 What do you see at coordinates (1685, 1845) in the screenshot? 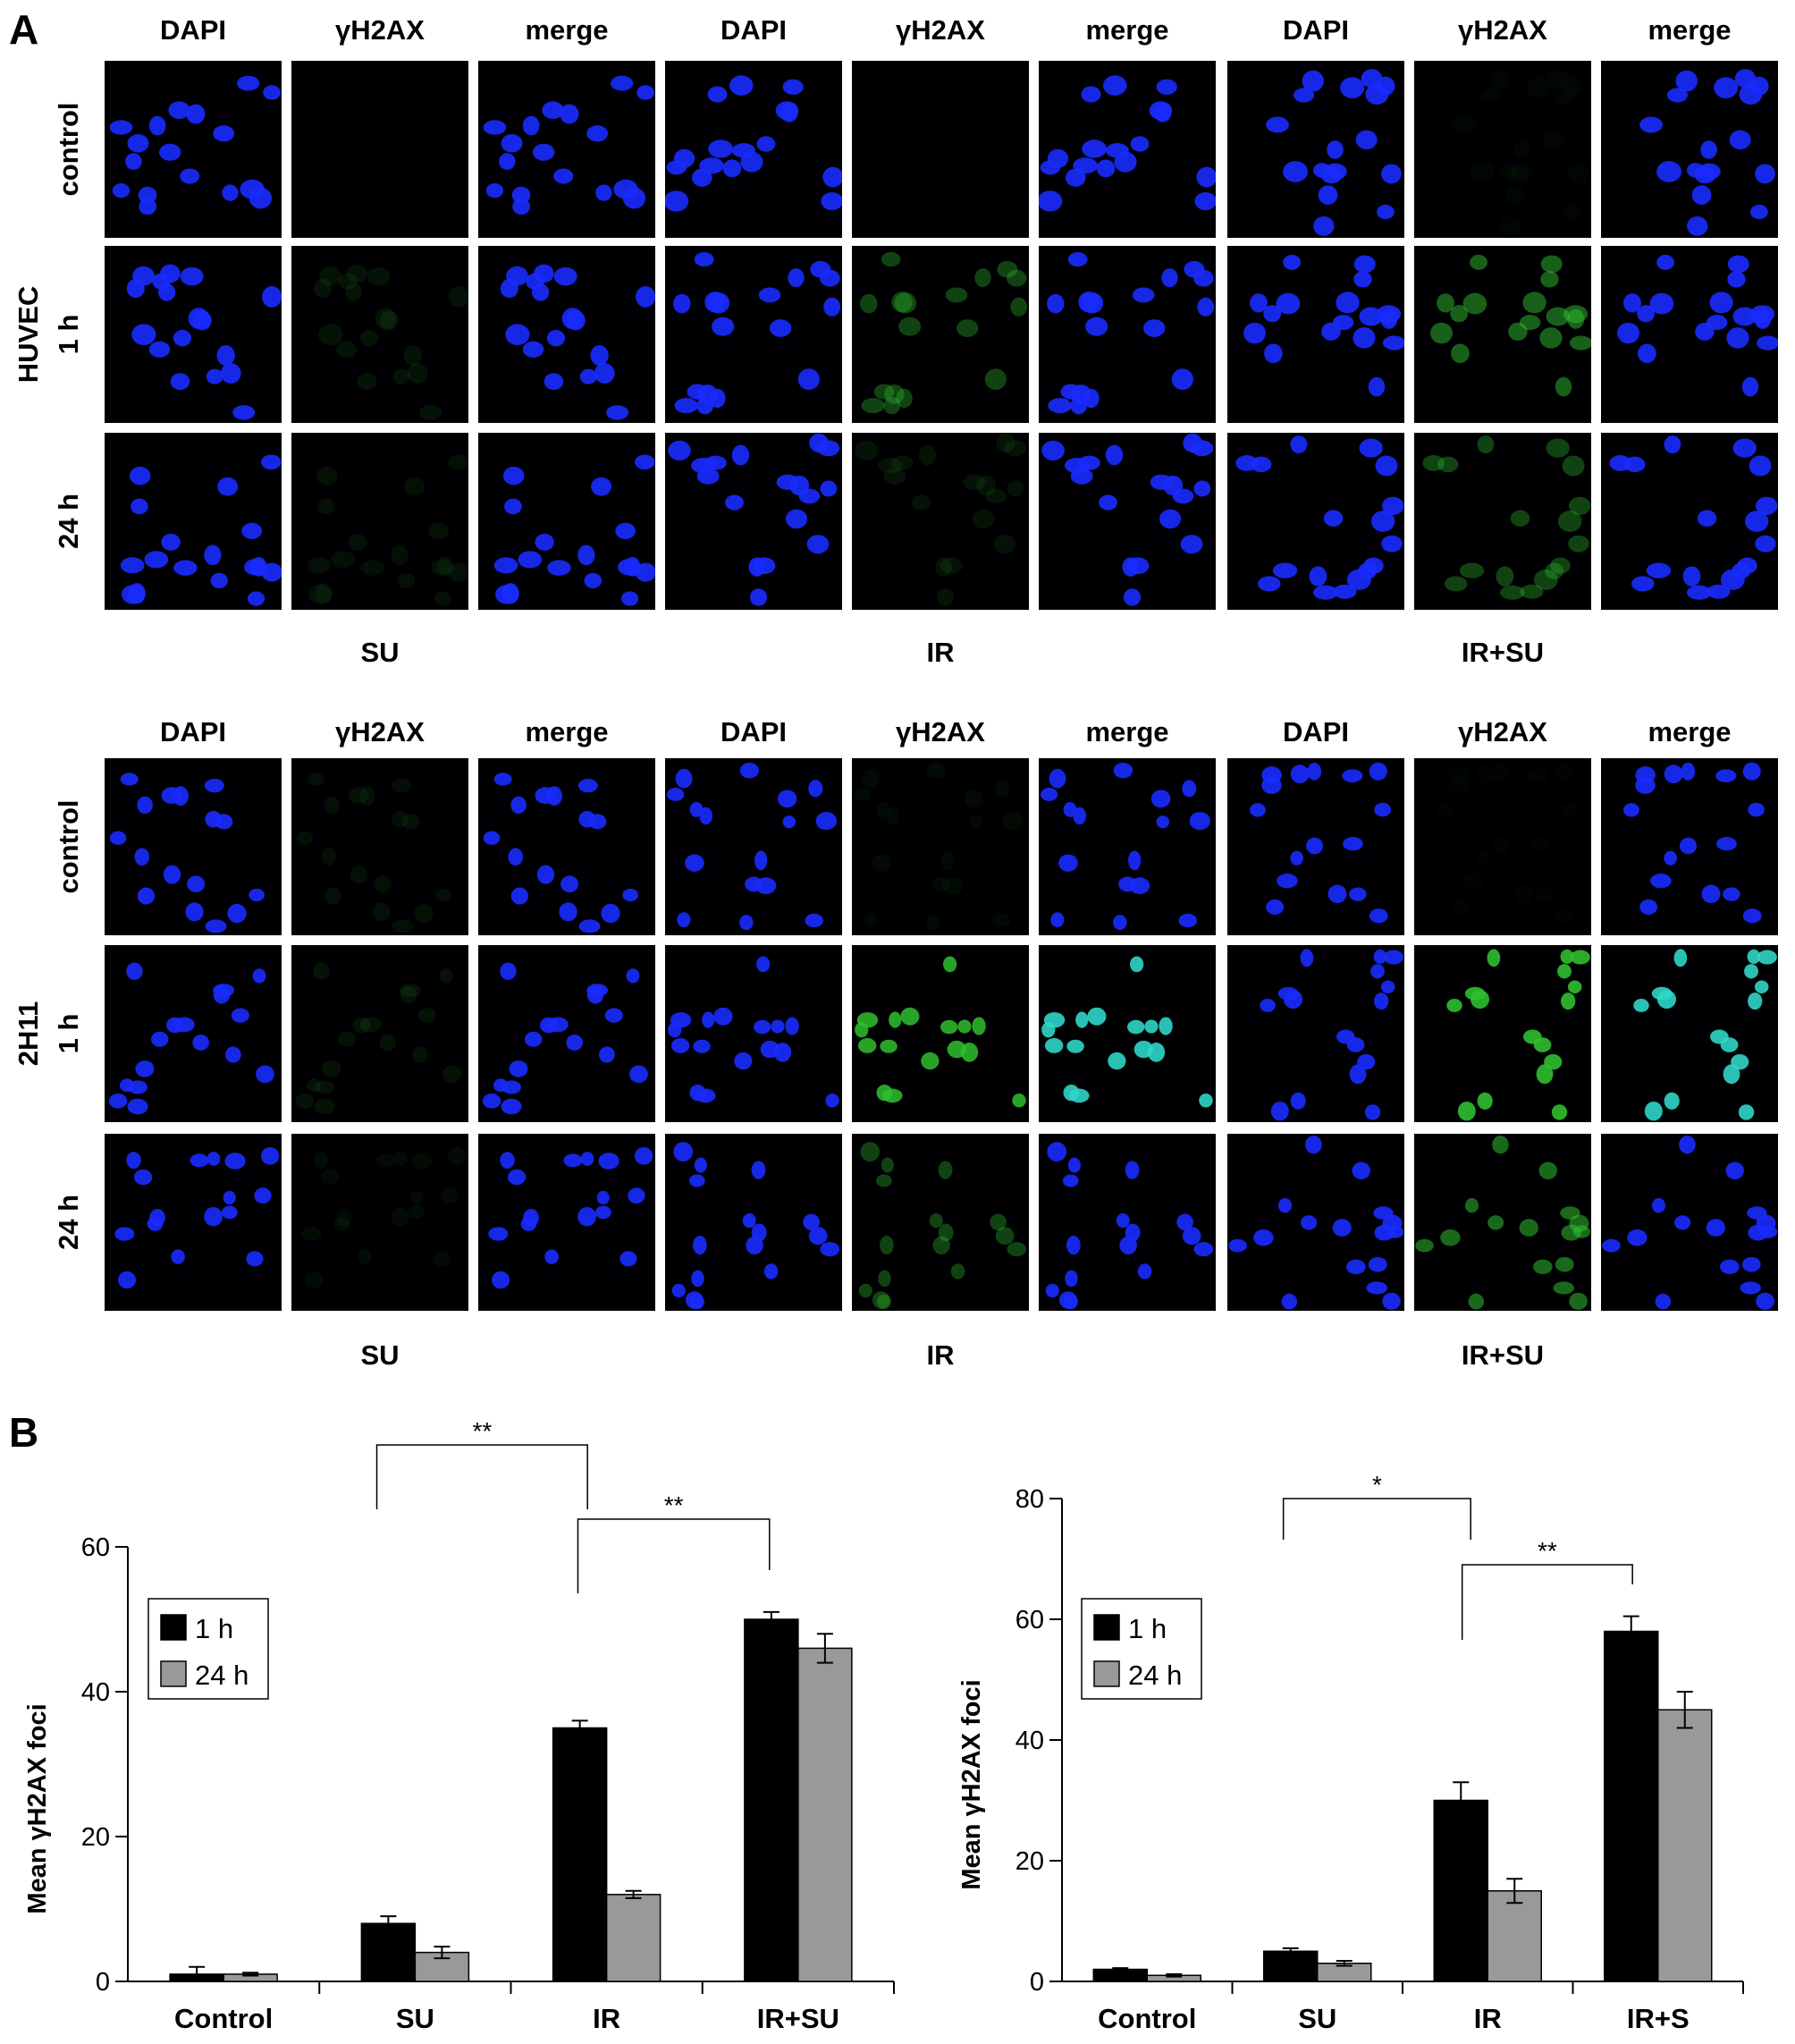
I see `bar-24h` at bounding box center [1685, 1845].